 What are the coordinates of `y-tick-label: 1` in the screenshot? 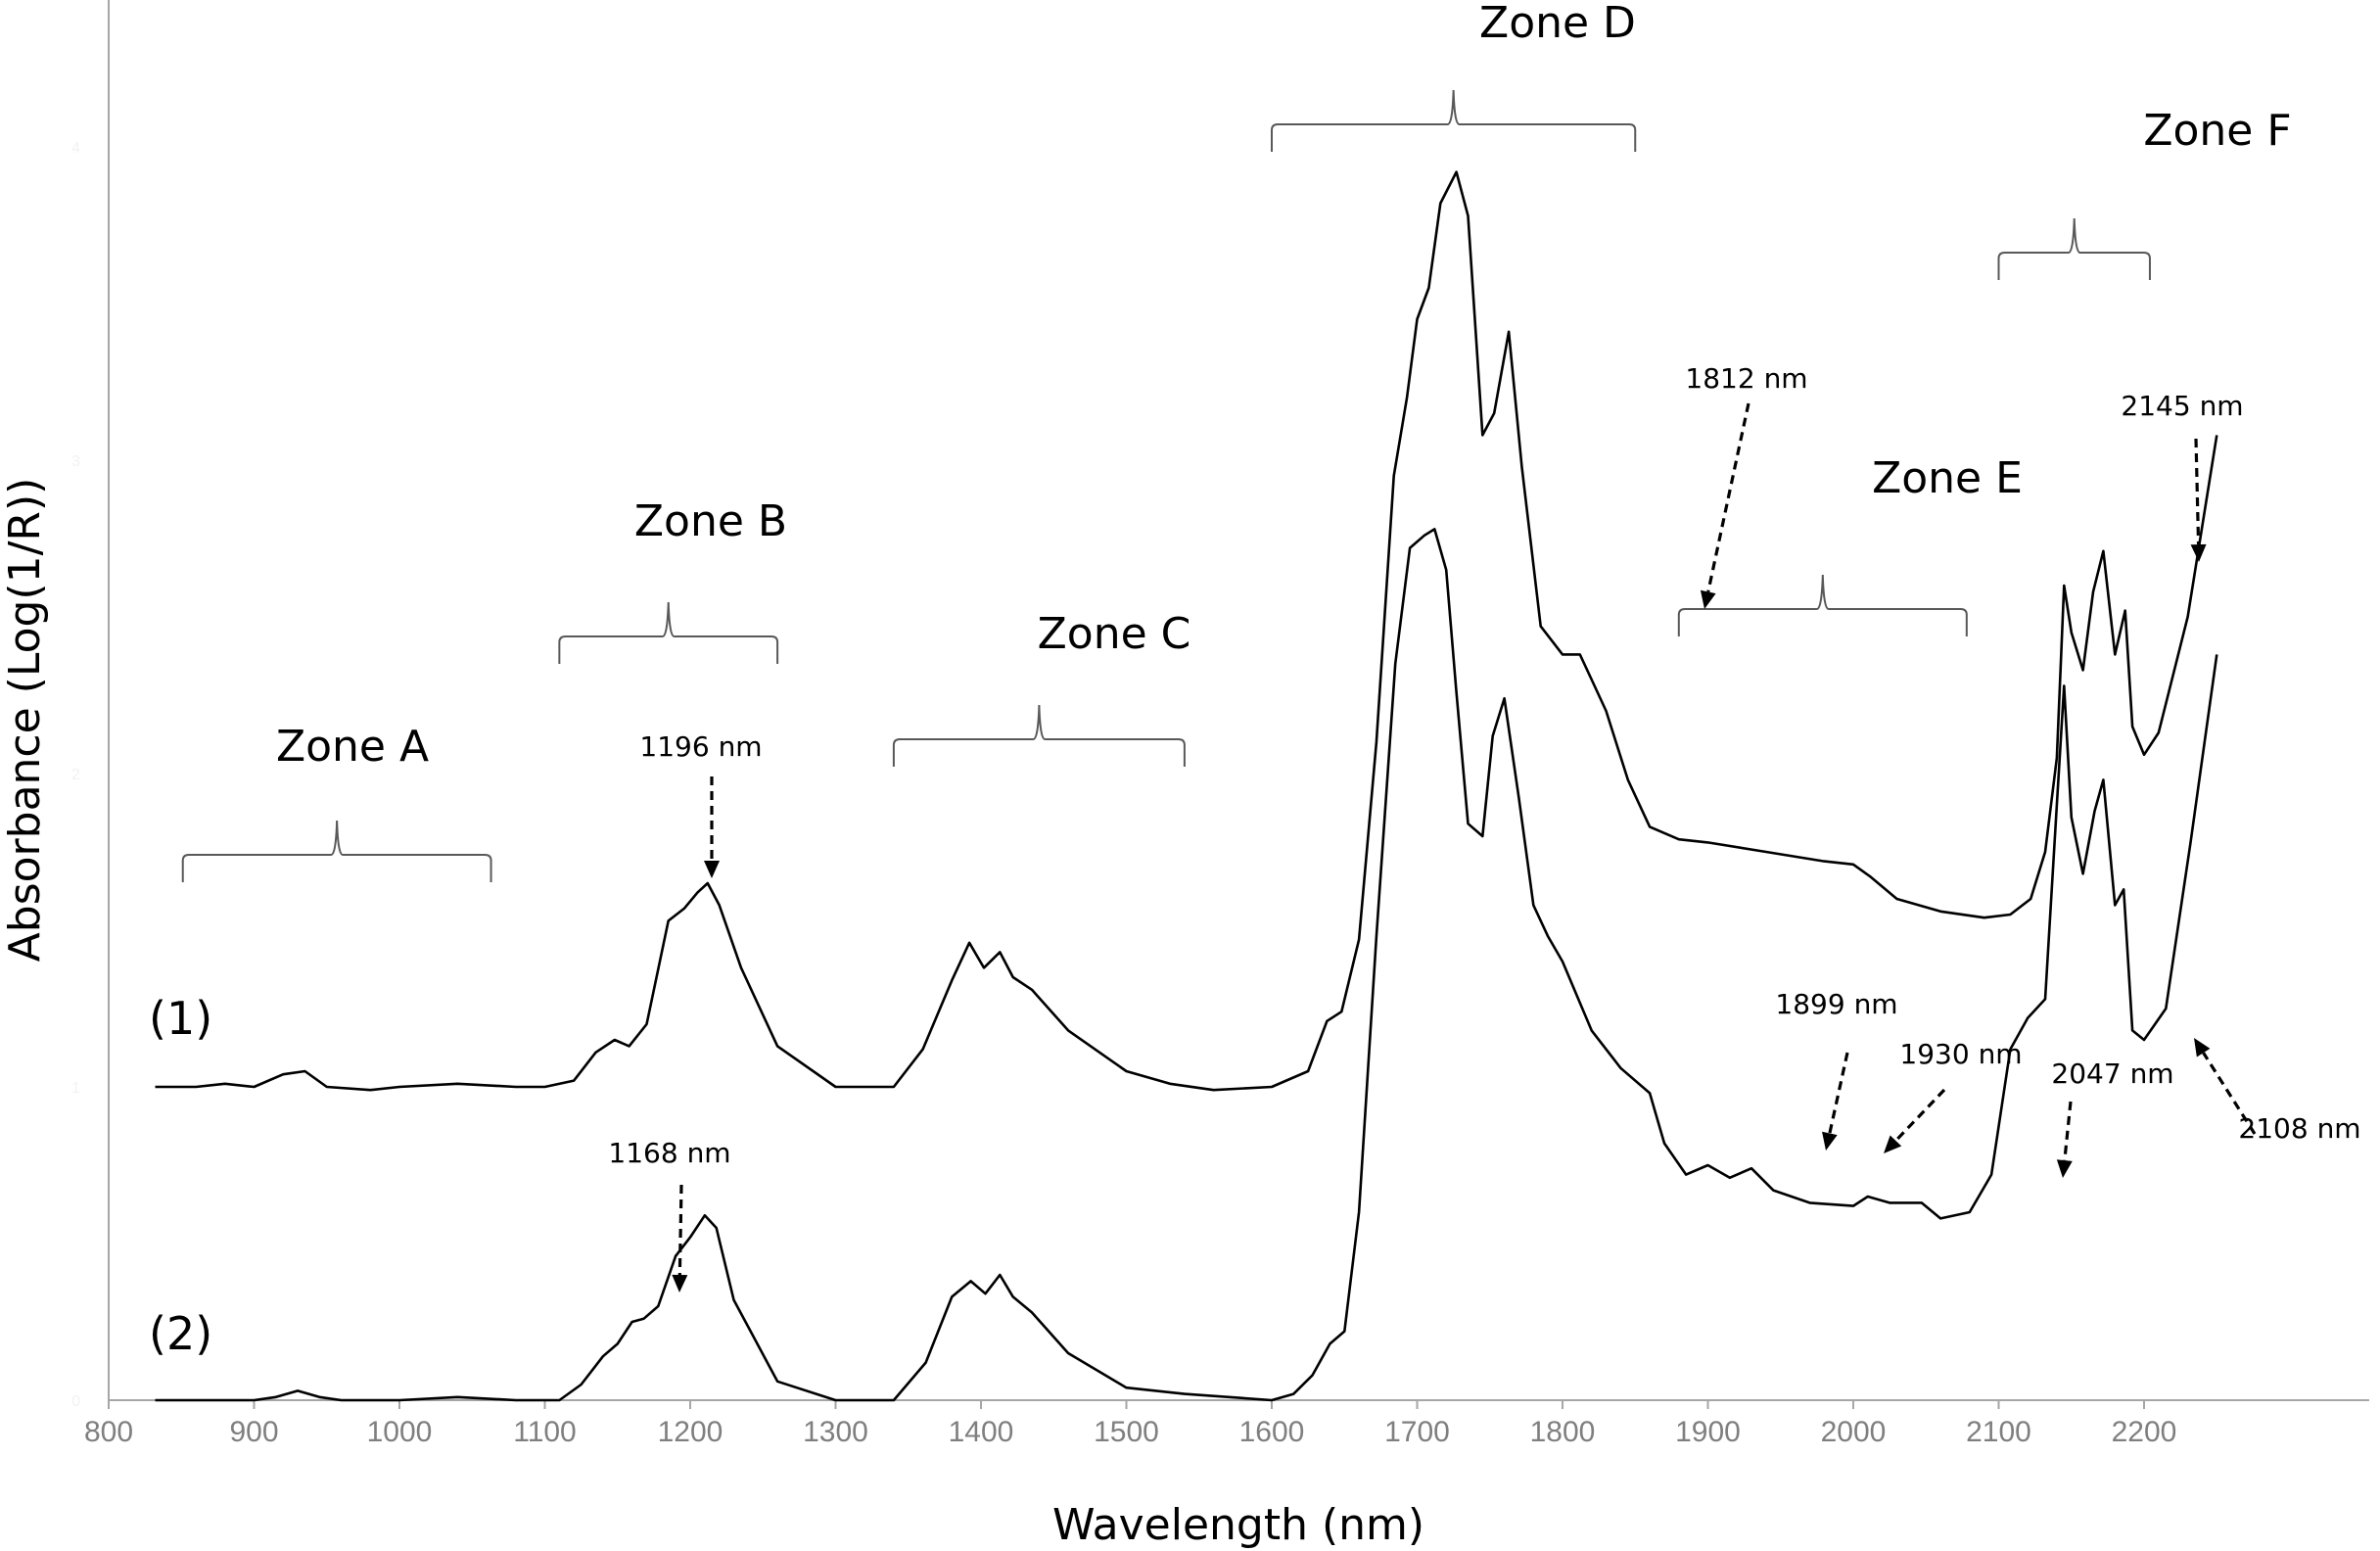 It's located at (75, 1088).